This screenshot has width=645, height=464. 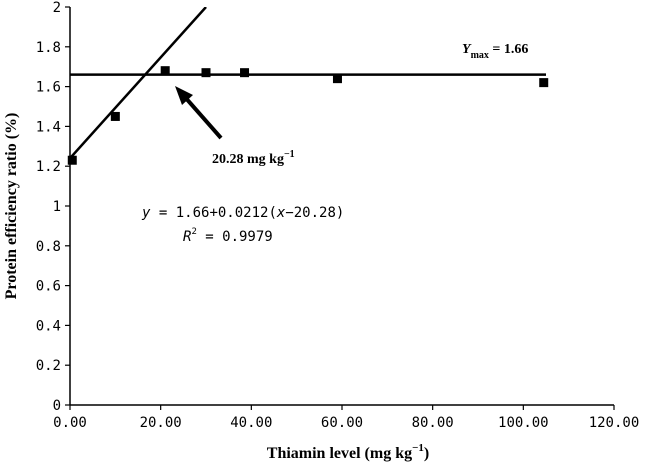 I want to click on x-tick-label: 20.00, so click(x=161, y=423).